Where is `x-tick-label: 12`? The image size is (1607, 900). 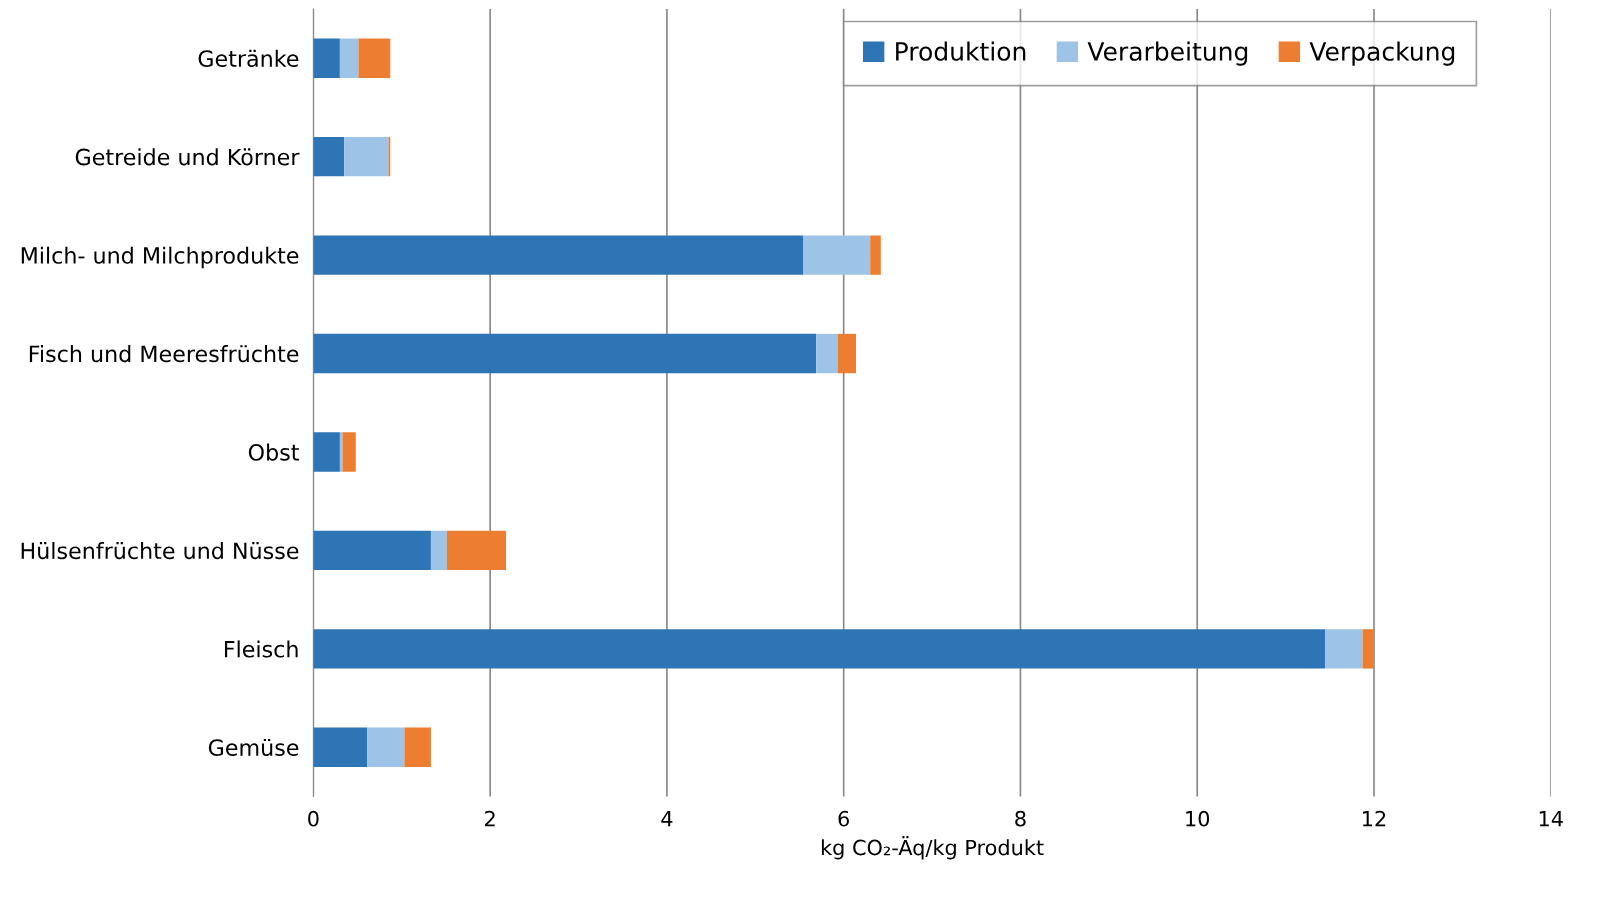 x-tick-label: 12 is located at coordinates (1374, 818).